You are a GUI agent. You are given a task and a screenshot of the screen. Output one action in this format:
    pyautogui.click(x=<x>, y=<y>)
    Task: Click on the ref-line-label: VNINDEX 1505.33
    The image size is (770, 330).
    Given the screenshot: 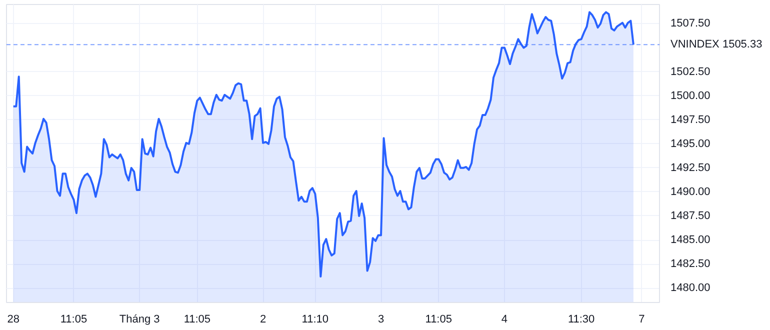 What is the action you would take?
    pyautogui.click(x=716, y=44)
    